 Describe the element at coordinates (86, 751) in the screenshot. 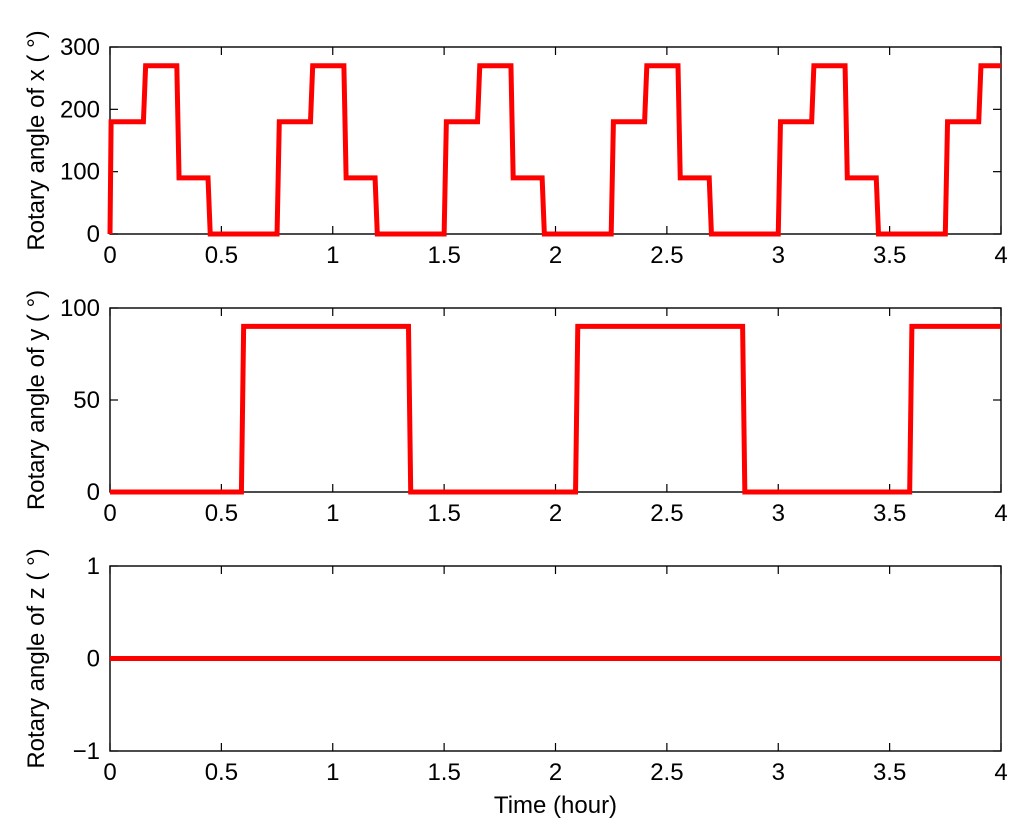

I see `y-tick-label: −1` at that location.